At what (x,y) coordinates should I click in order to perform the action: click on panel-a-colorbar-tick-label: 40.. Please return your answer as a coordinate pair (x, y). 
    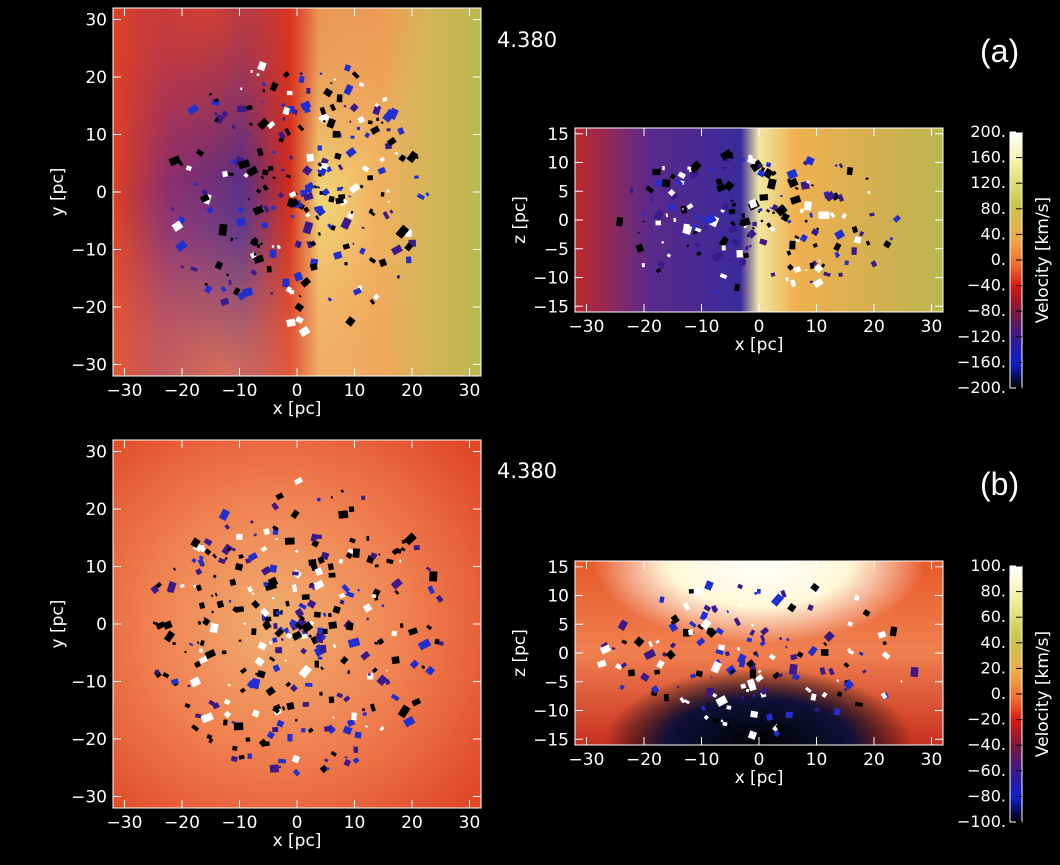
    Looking at the image, I should click on (993, 233).